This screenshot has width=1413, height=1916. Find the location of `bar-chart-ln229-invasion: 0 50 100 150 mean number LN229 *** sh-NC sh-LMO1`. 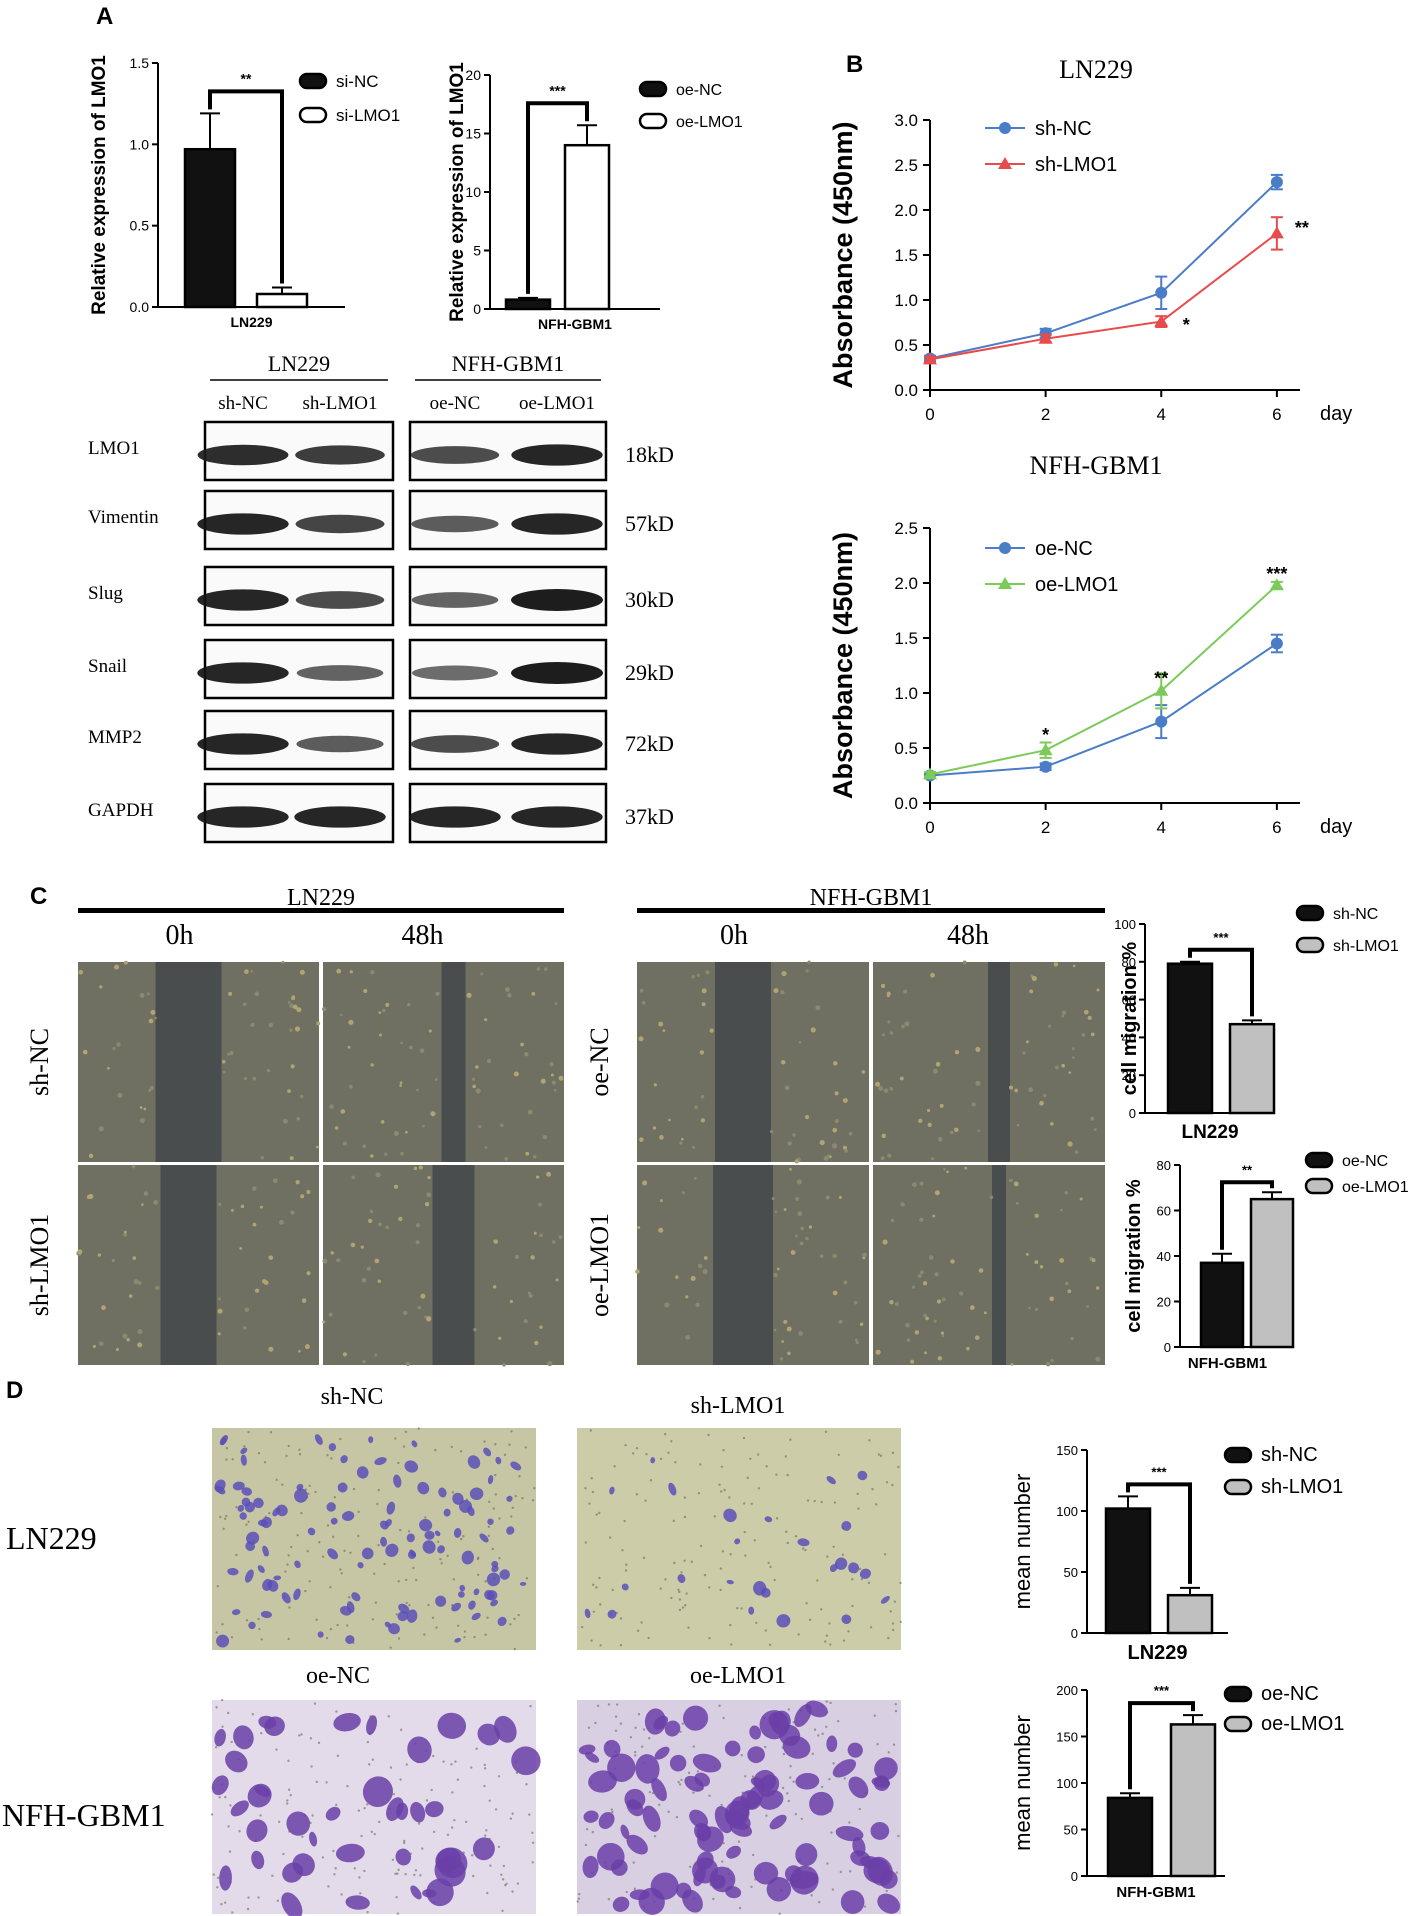

bar-chart-ln229-invasion: 0 50 100 150 mean number LN229 *** sh-NC sh-LMO1 is located at coordinates (1176, 1553).